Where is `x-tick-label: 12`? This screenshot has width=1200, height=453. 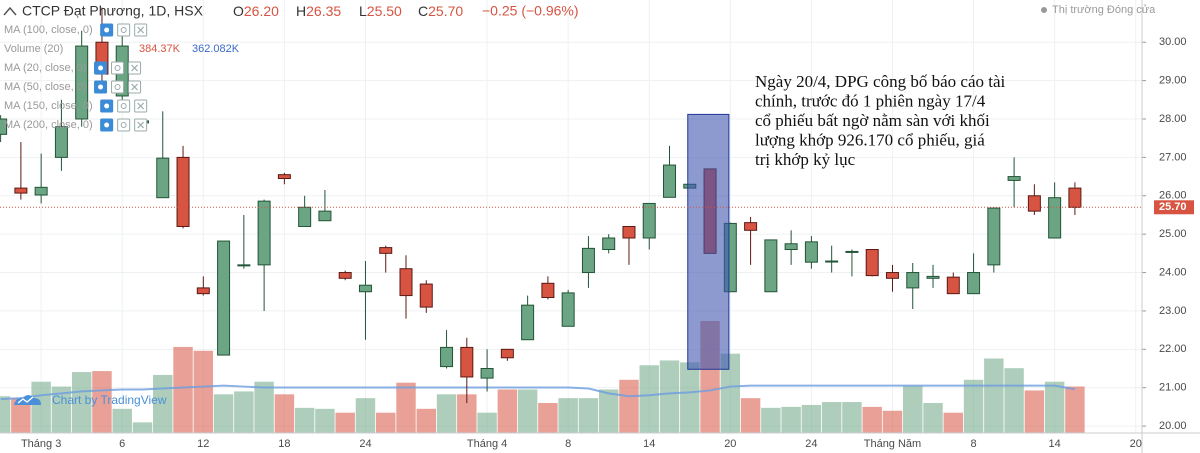 x-tick-label: 12 is located at coordinates (203, 444).